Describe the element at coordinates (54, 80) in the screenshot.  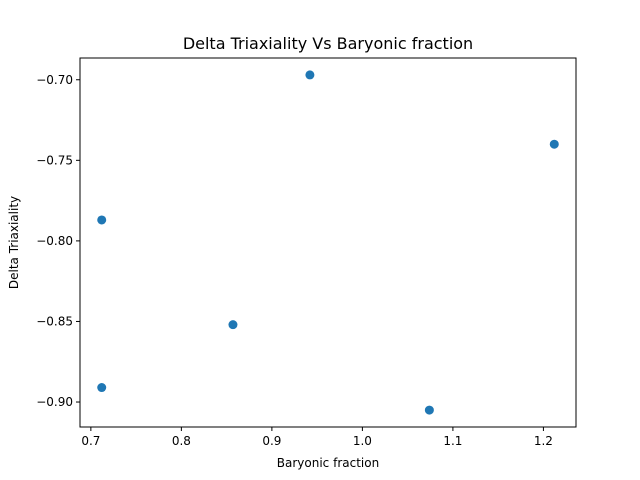
I see `y-tick-label: −0.70` at that location.